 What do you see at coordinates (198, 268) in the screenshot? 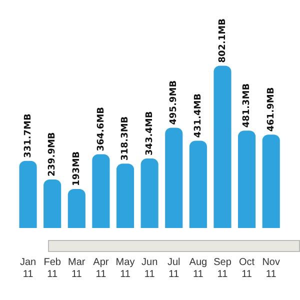
I see `x-tick-label: Aug 11` at bounding box center [198, 268].